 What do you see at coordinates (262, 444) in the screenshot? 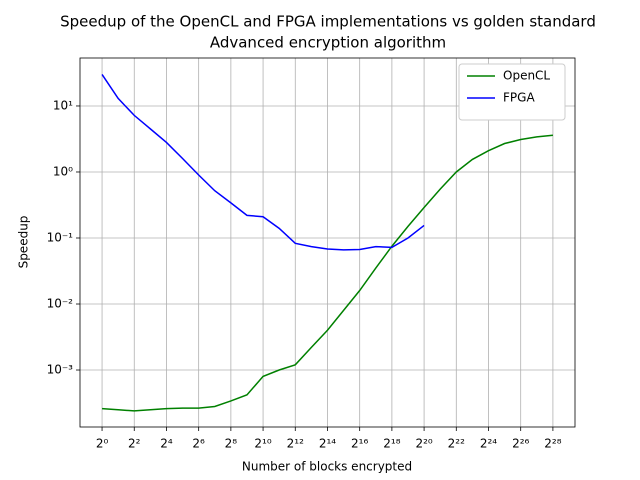
I see `x-tick-label: 2¹⁰` at bounding box center [262, 444].